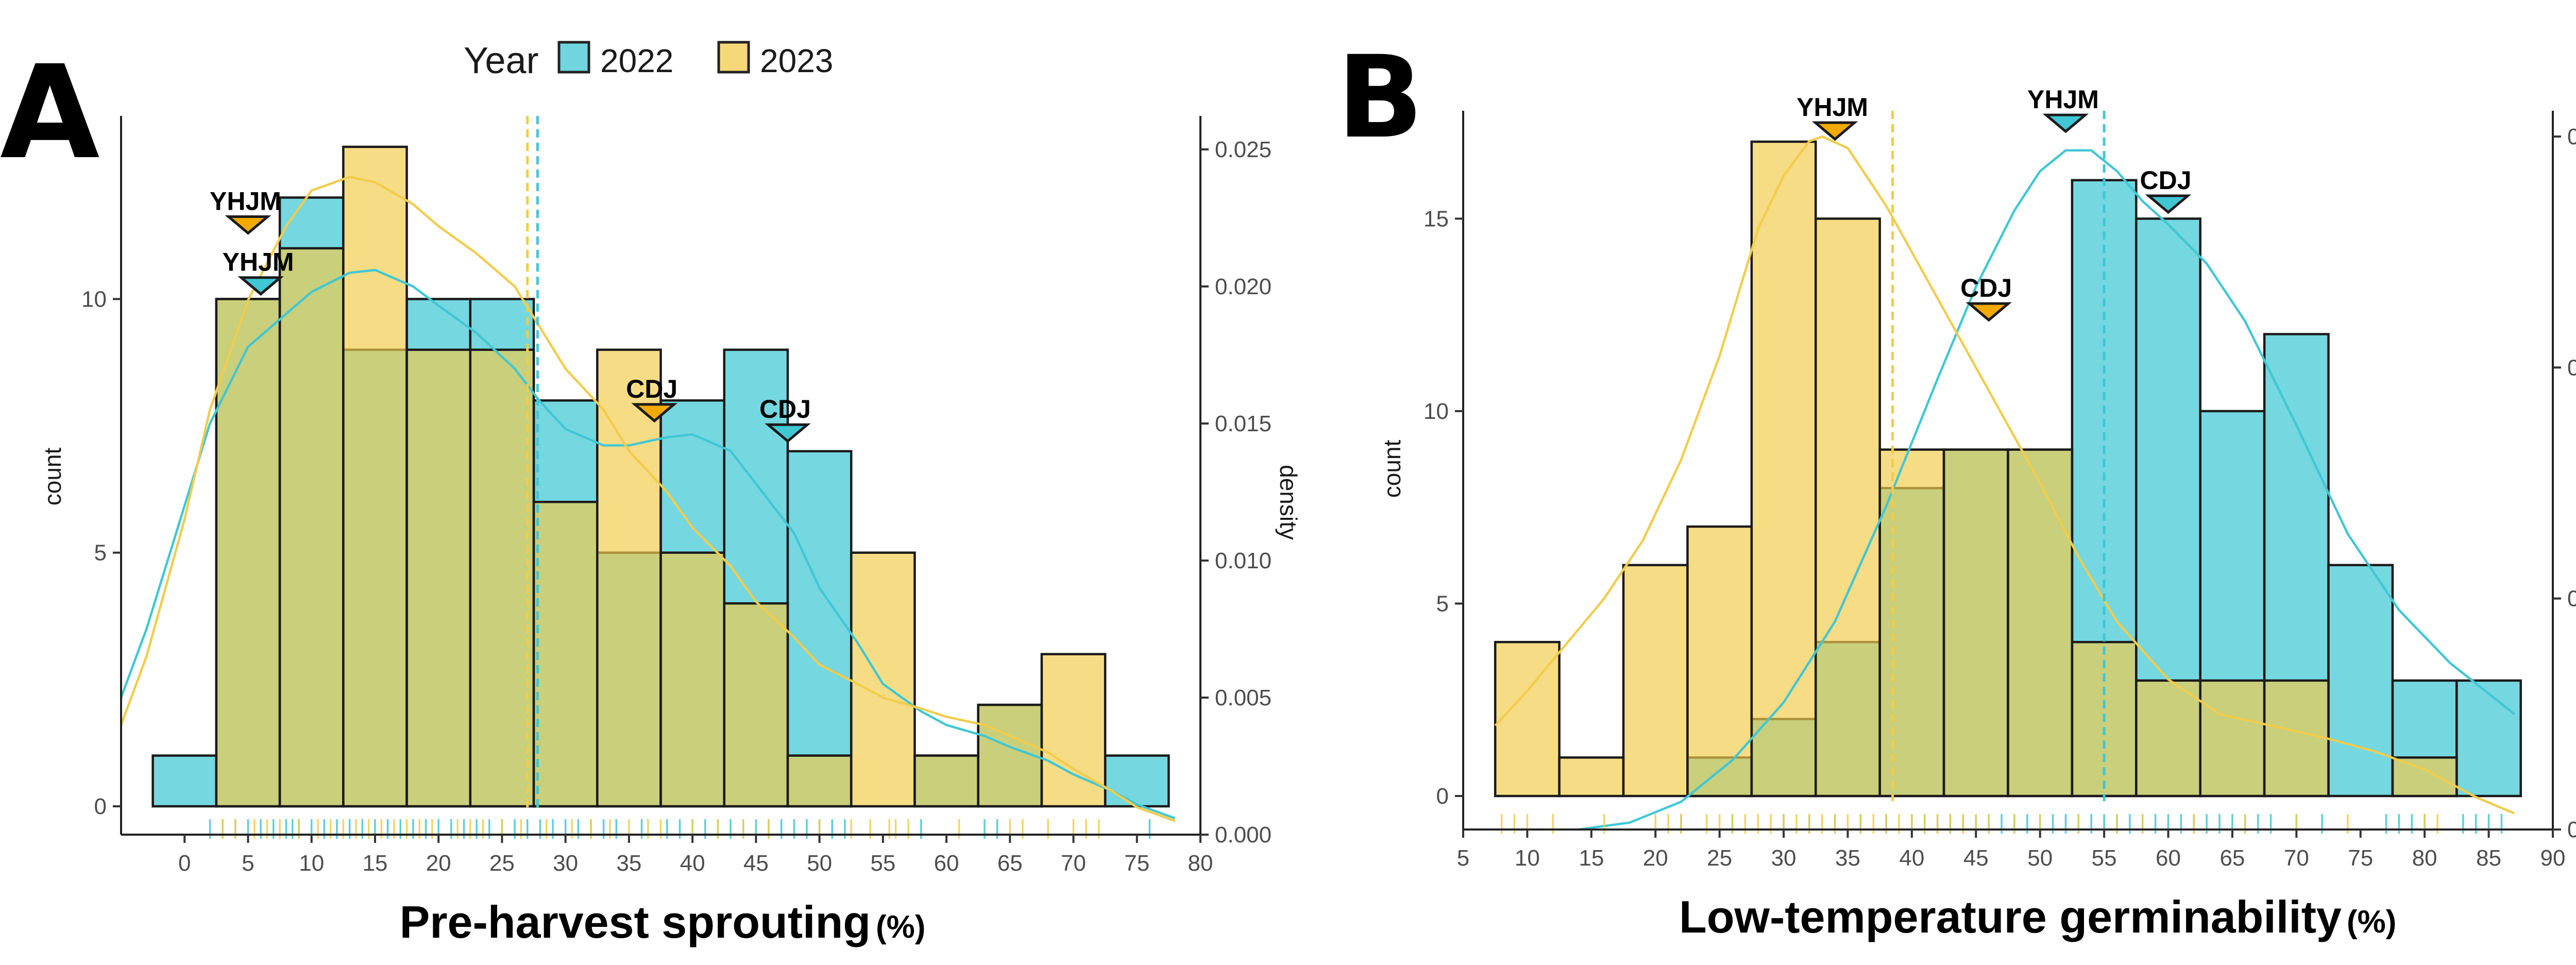 Image resolution: width=2576 pixels, height=965 pixels. I want to click on legend: Year 2022 2023, so click(648, 60).